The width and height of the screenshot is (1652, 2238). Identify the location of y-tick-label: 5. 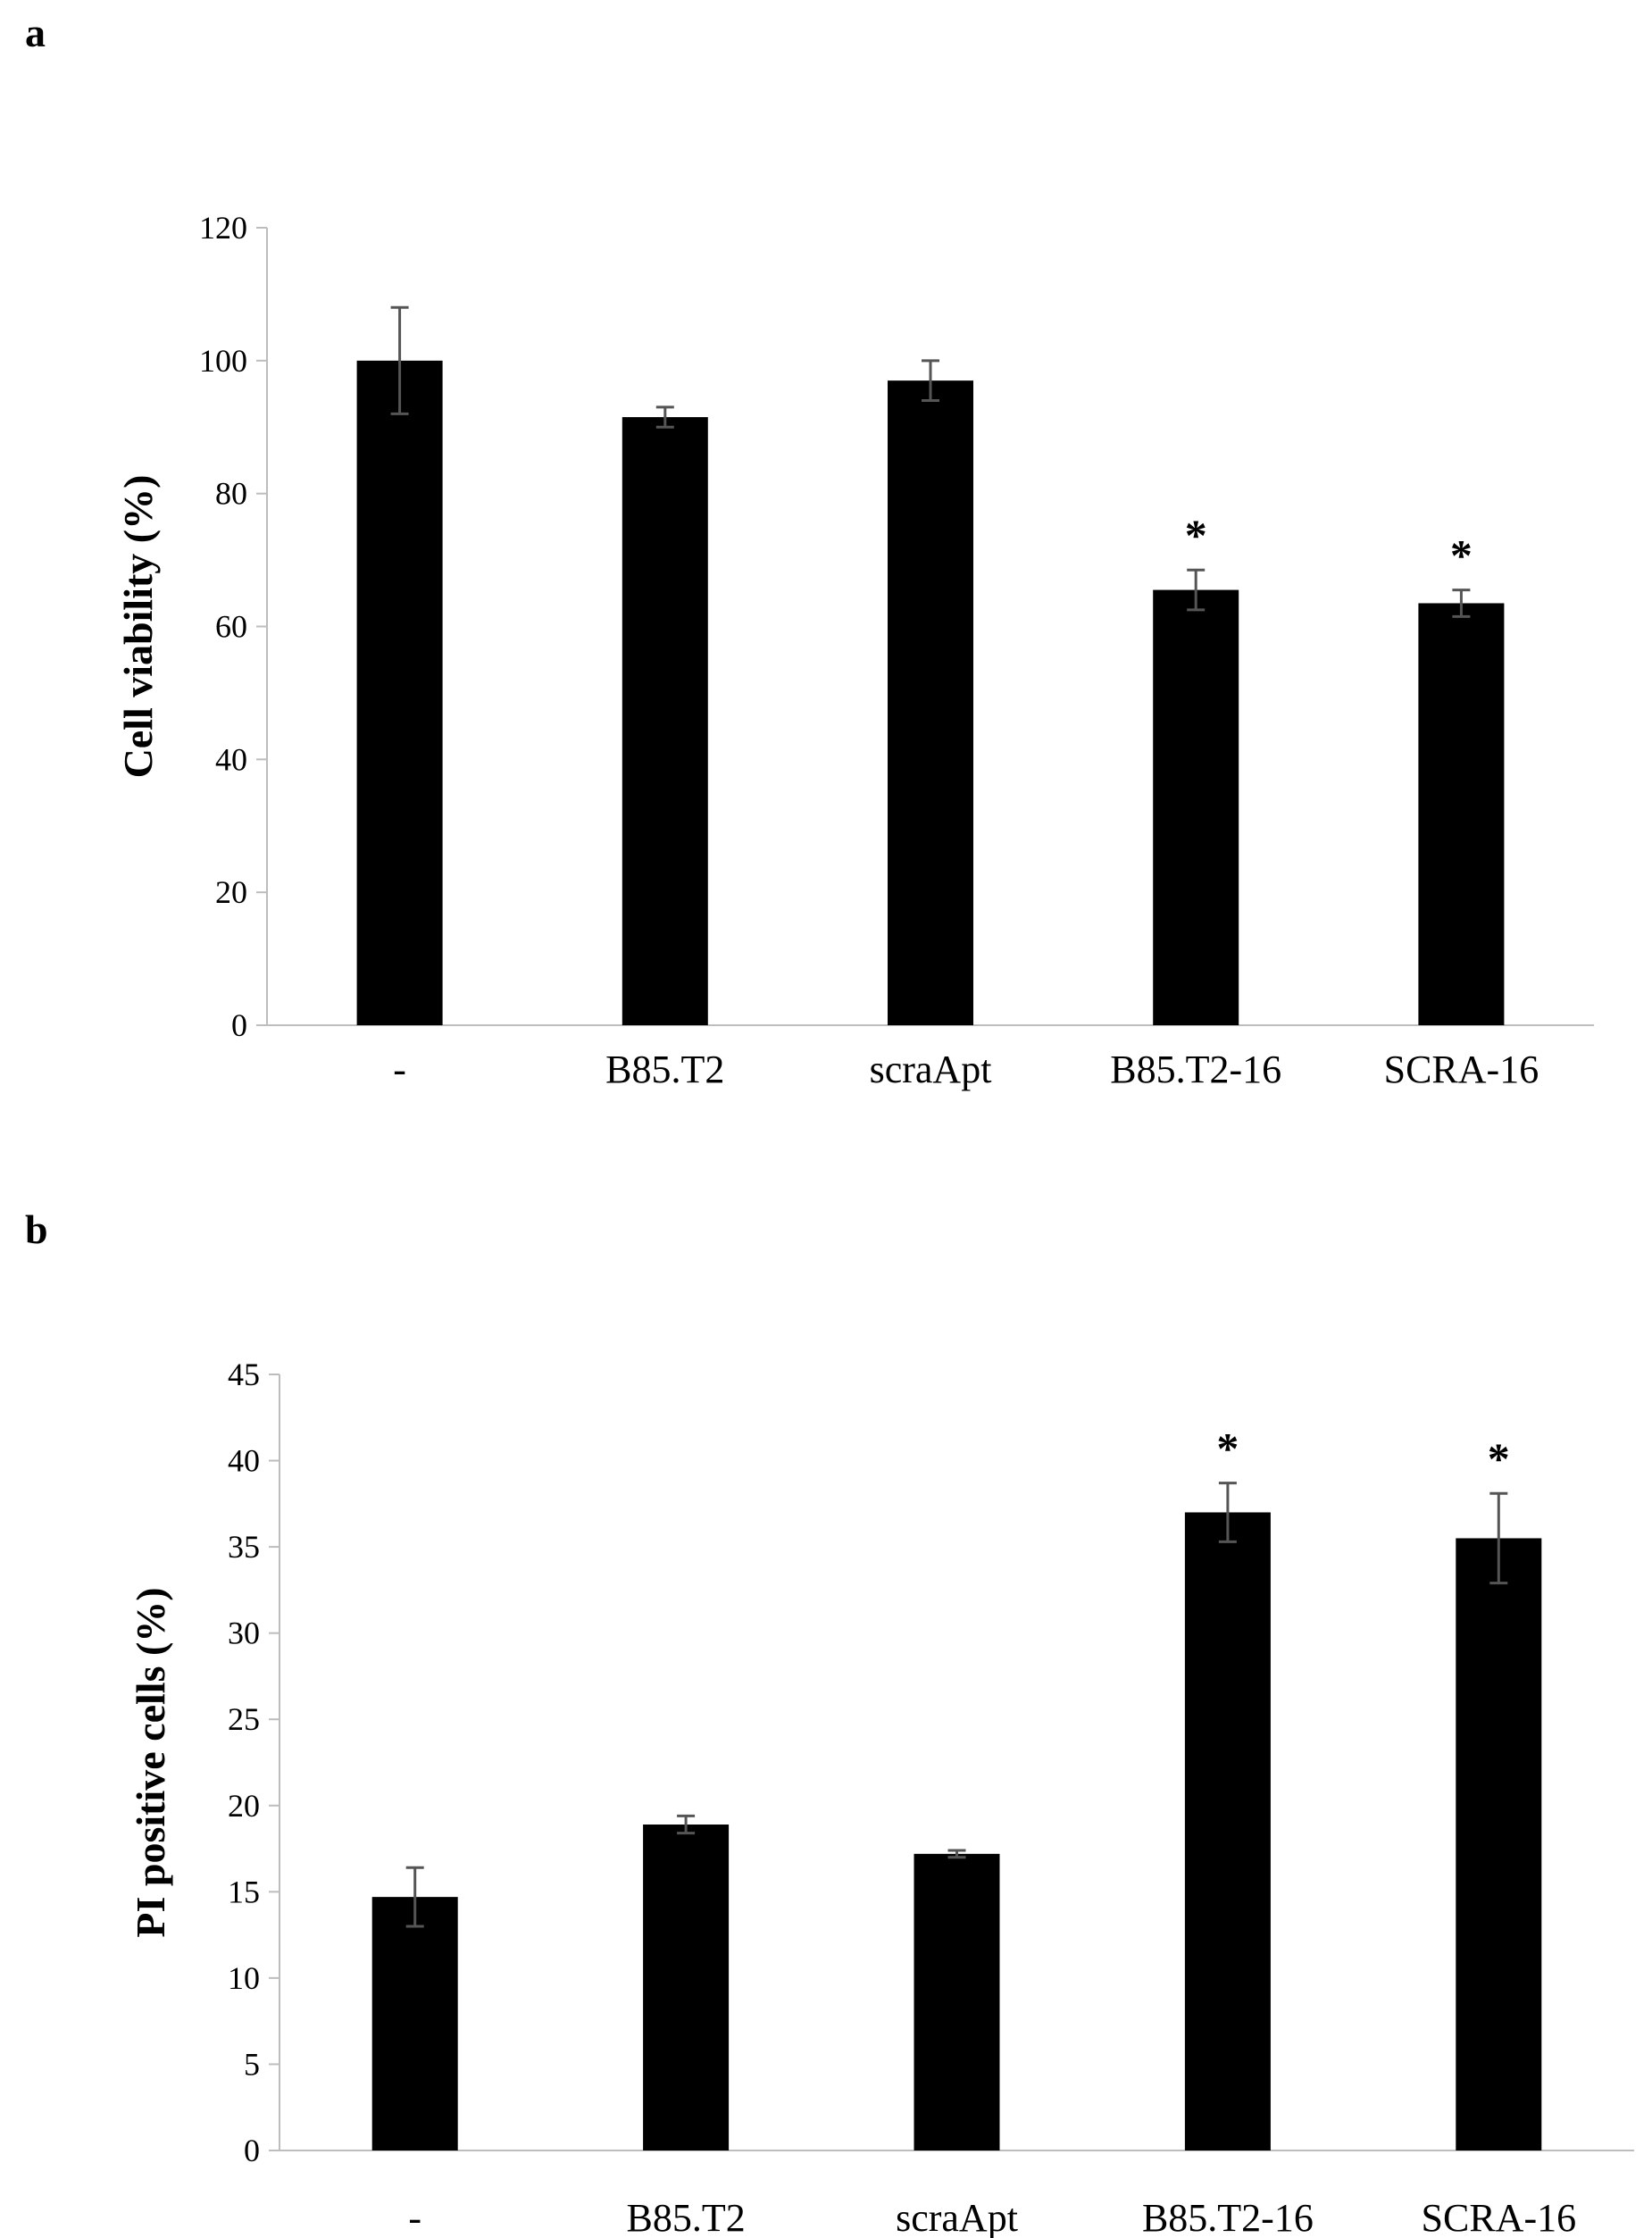
(252, 2064).